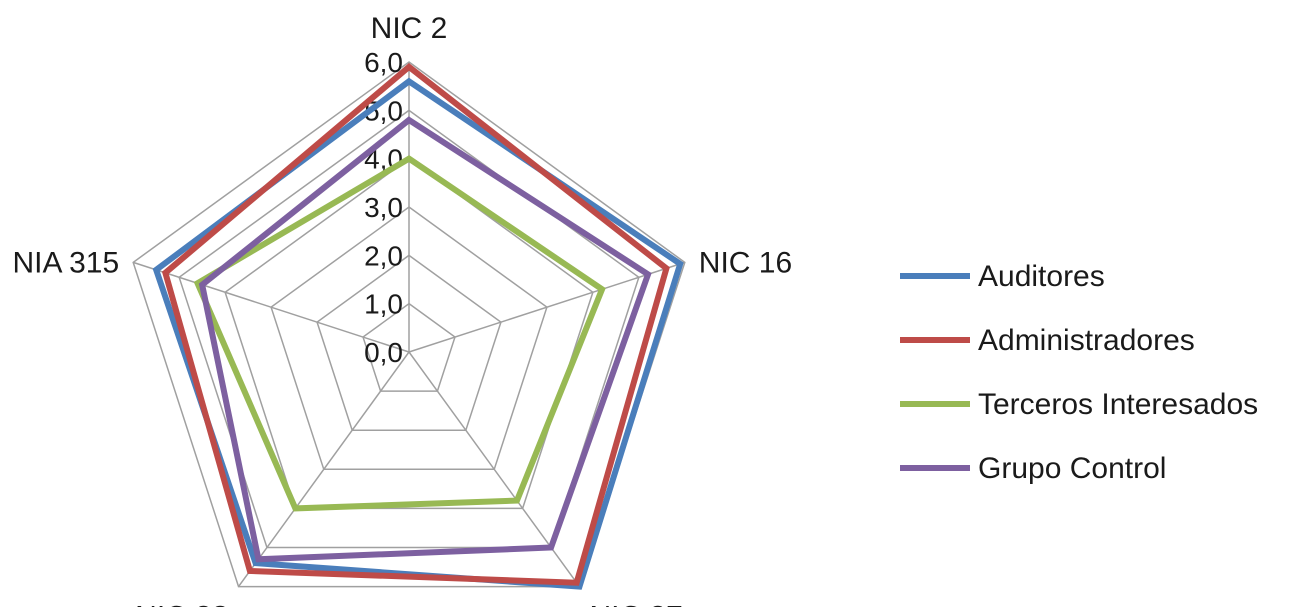 This screenshot has height=607, width=1291. I want to click on category-label: NIC 2, so click(409, 28).